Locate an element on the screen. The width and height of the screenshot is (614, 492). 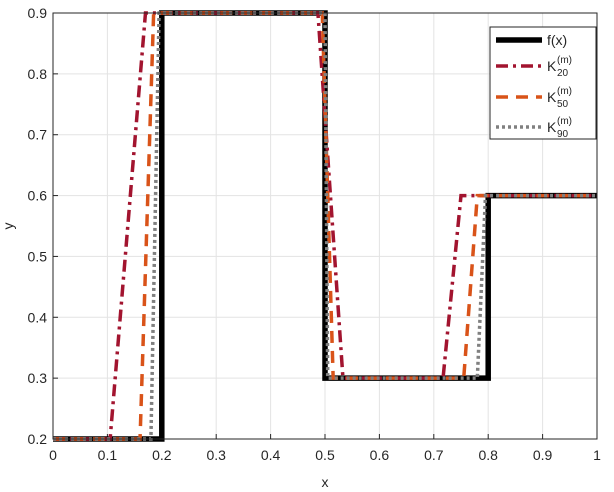
x-tick-label: 0.2 is located at coordinates (162, 455).